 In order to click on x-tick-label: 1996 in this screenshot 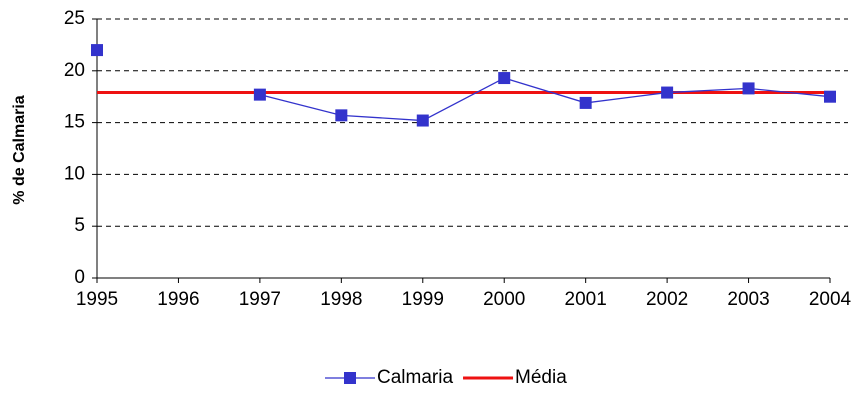, I will do `click(178, 299)`.